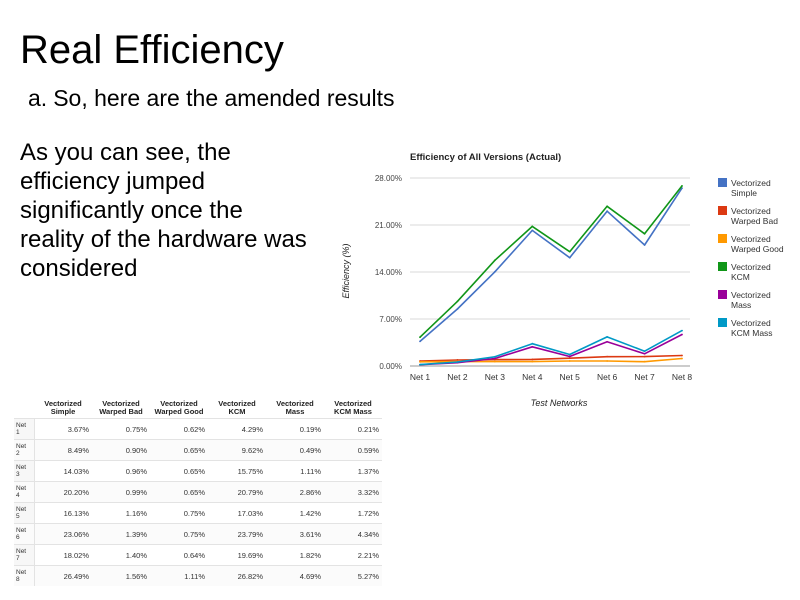 This screenshot has height=600, width=800. Describe the element at coordinates (237, 471) in the screenshot. I see `table-cell: 15.75%` at that location.